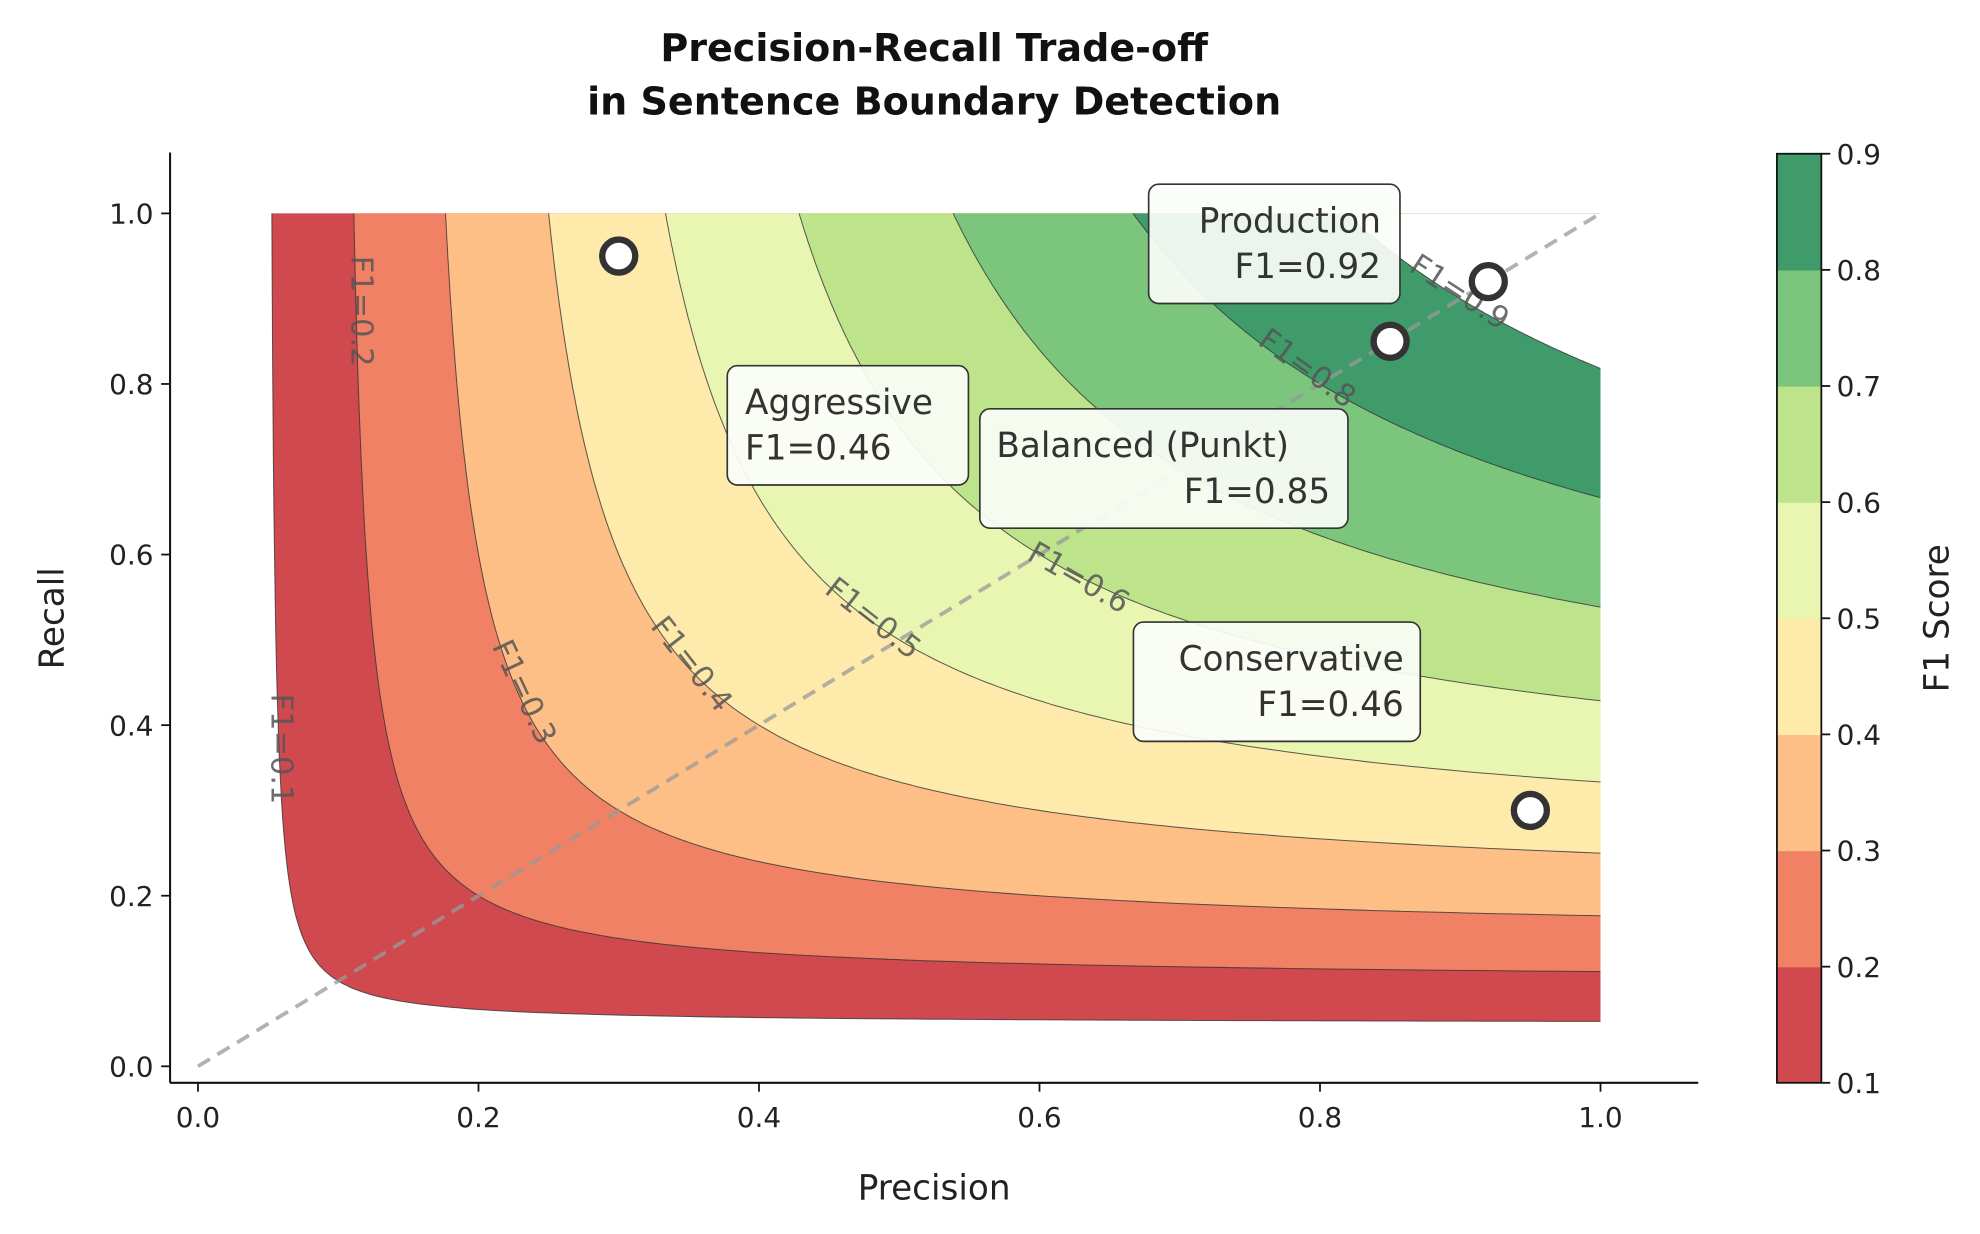 This screenshot has height=1234, width=1980. I want to click on annotation-2: Production F1=0.92, so click(1274, 244).